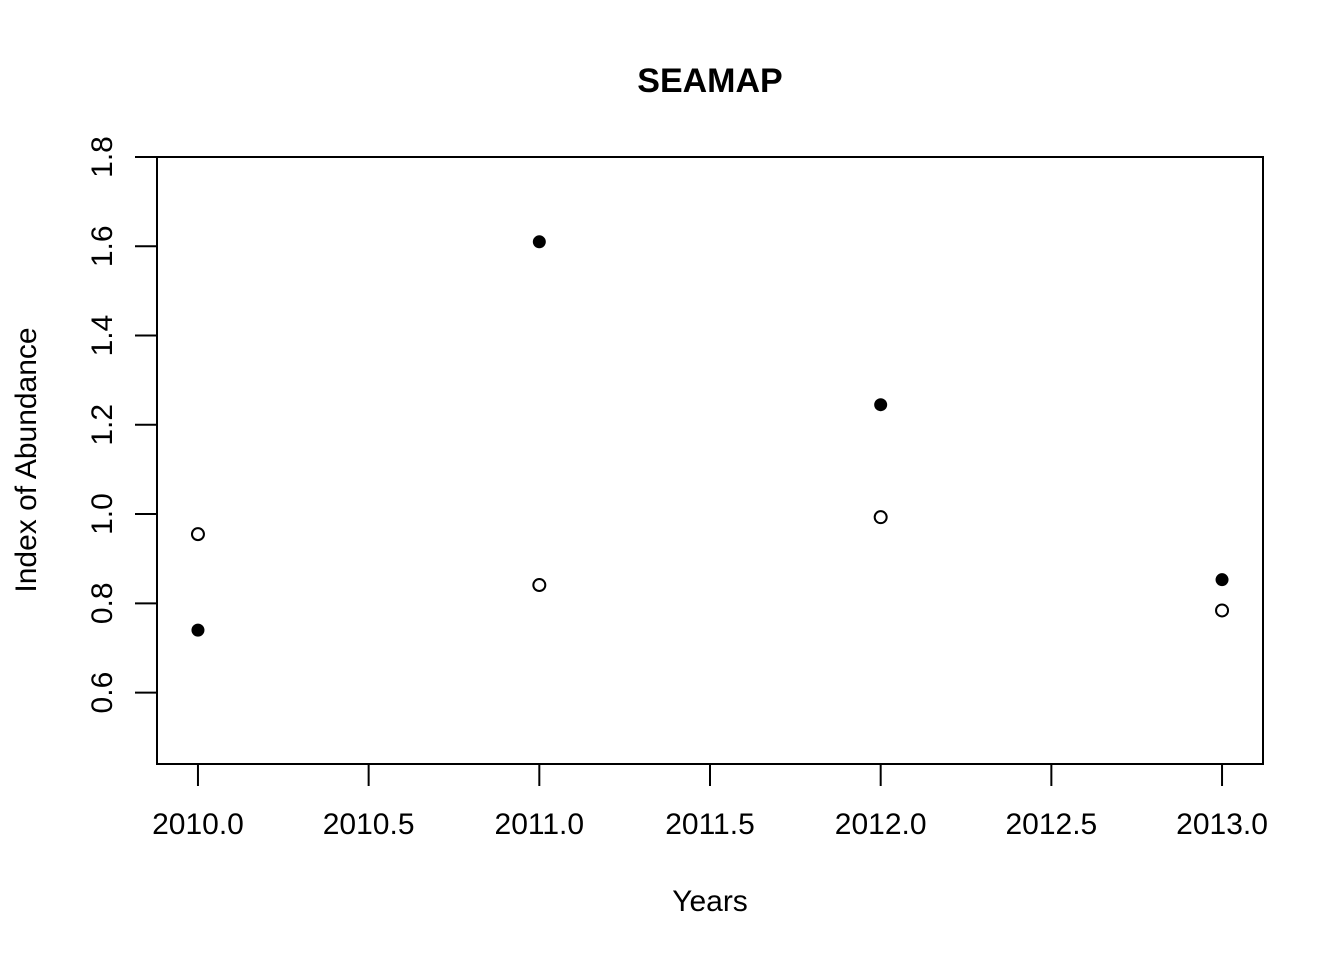 This screenshot has width=1344, height=960. I want to click on y-axis-label: Index of Abundance, so click(26, 459).